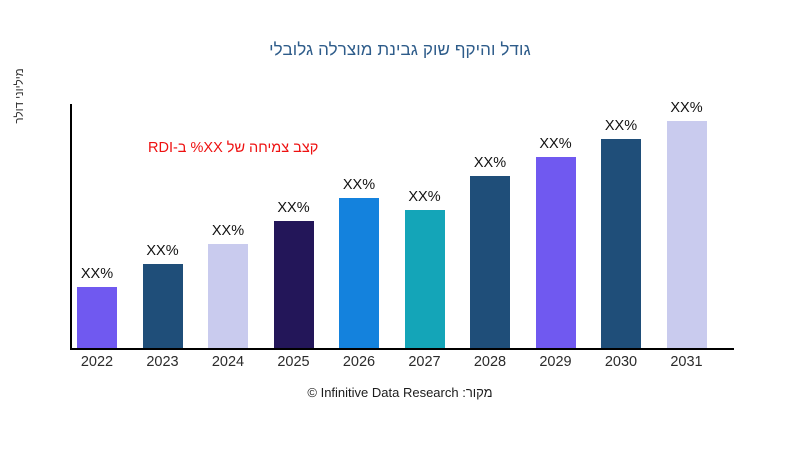 The image size is (800, 450). Describe the element at coordinates (555, 144) in the screenshot. I see `bar-value-label-2029: XX%` at that location.